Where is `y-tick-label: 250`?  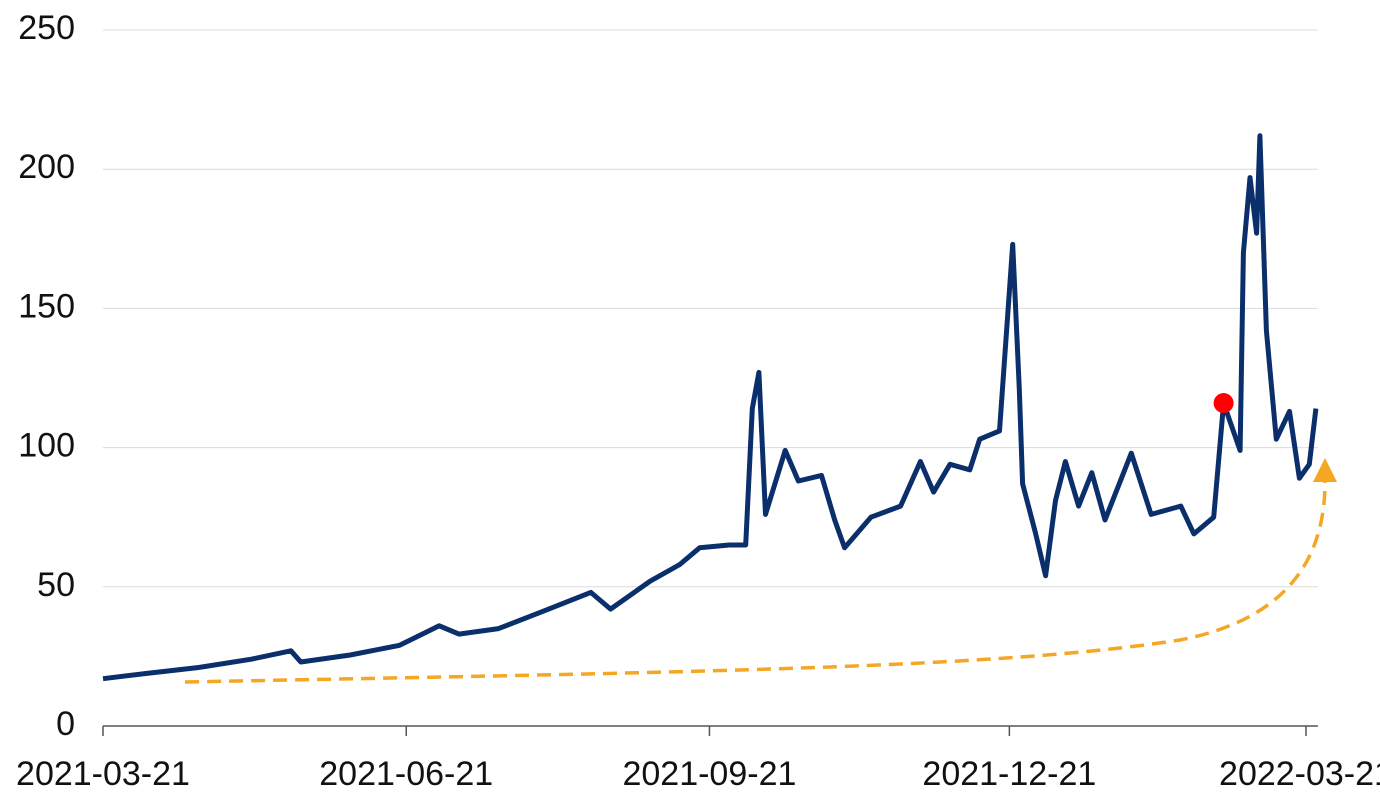 y-tick-label: 250 is located at coordinates (46, 28).